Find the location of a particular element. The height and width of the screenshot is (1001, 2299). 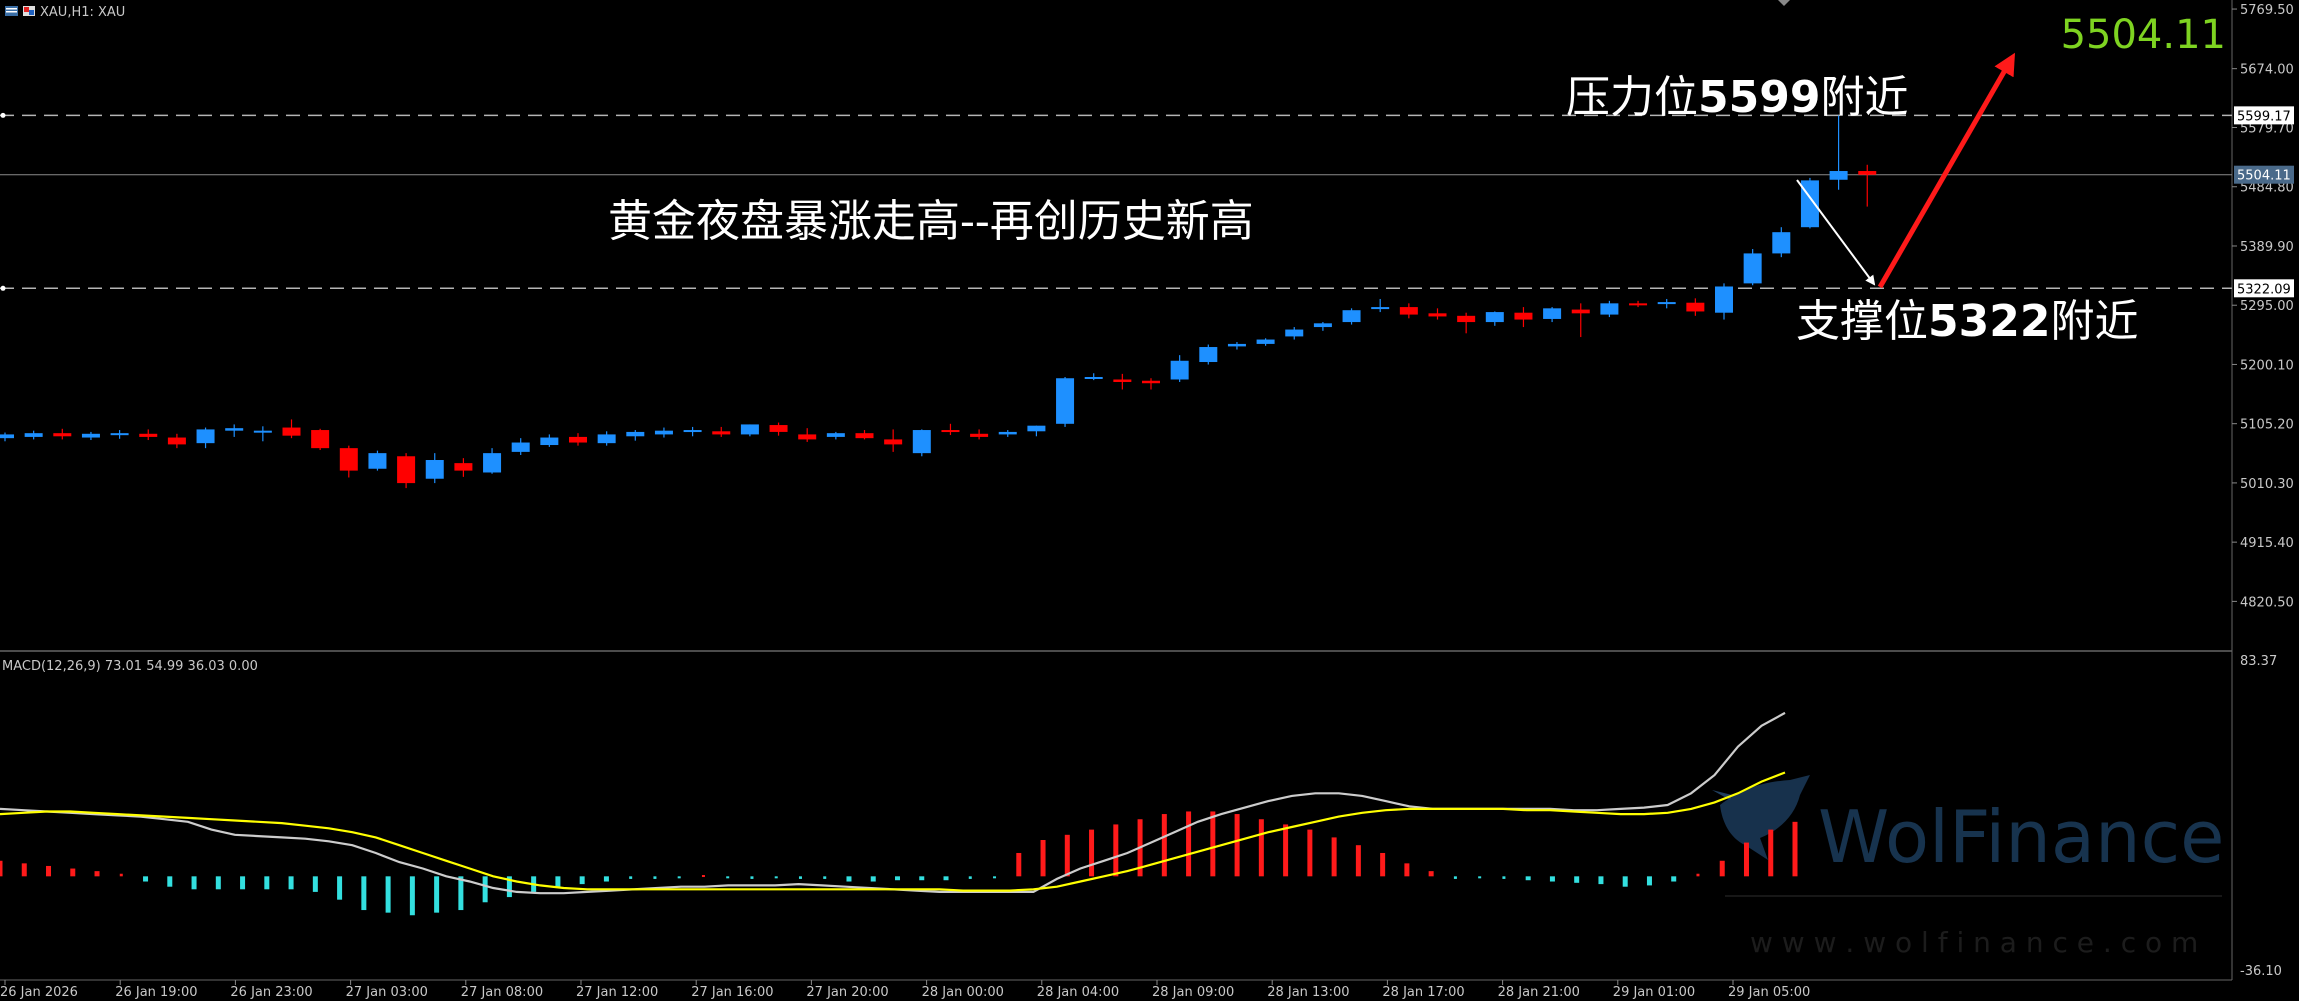

scroll-marker-icon is located at coordinates (1784, 3).